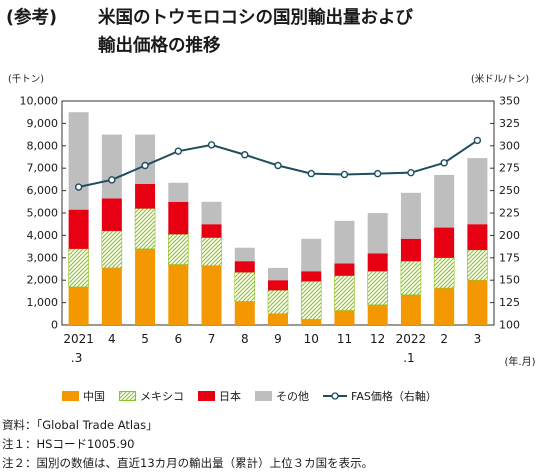 The width and height of the screenshot is (549, 473). I want to click on legend-label-japan: 日本, so click(230, 396).